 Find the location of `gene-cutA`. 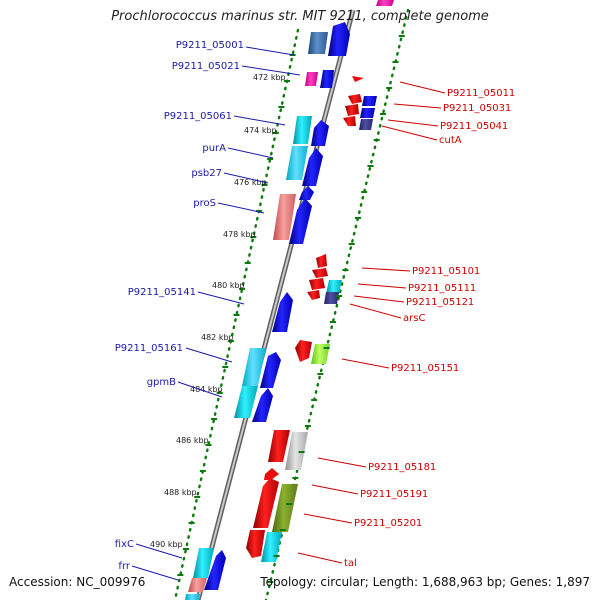

gene-cutA is located at coordinates (366, 124).